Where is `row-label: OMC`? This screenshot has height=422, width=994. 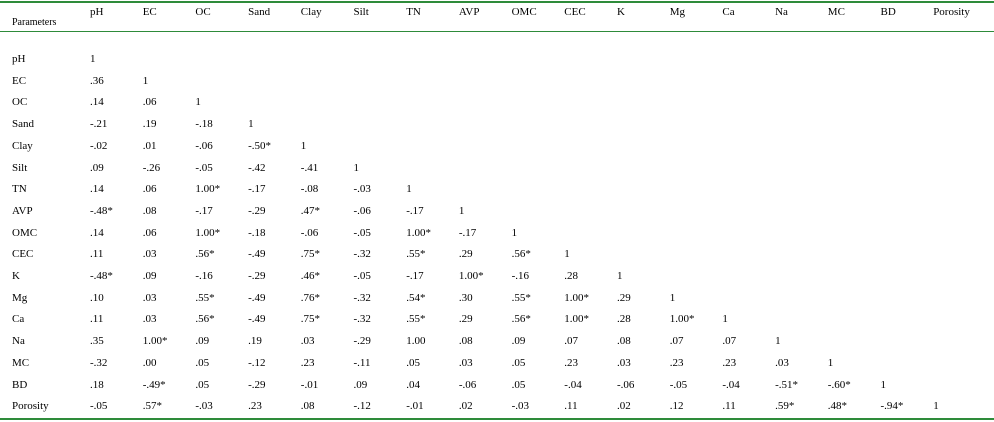 row-label: OMC is located at coordinates (25, 232).